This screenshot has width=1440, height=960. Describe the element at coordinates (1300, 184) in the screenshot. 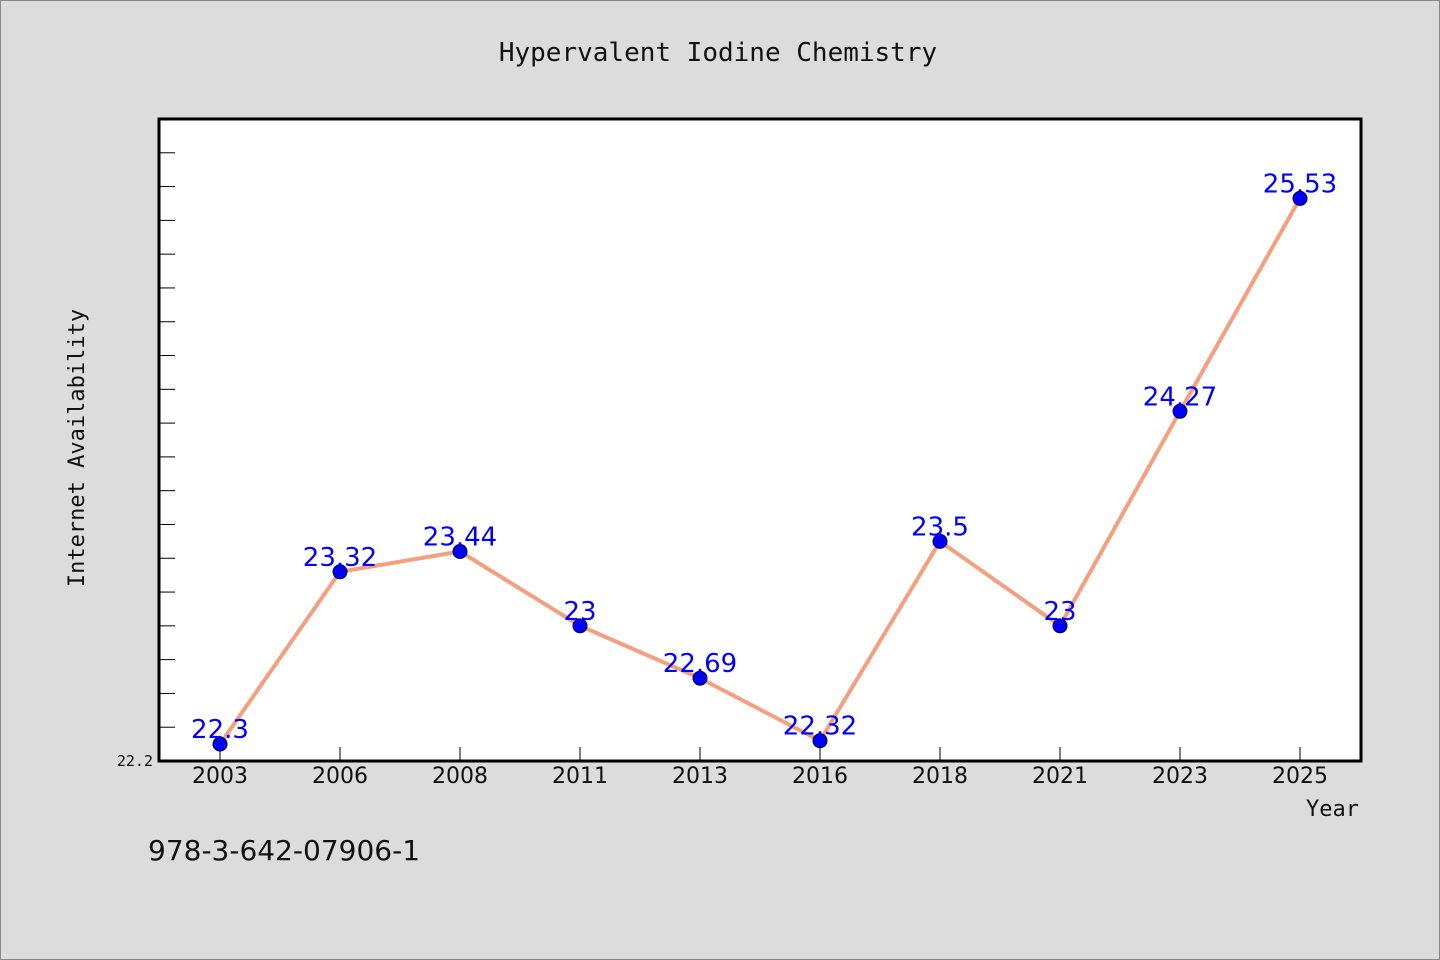

I see `data-label: 25.53` at that location.